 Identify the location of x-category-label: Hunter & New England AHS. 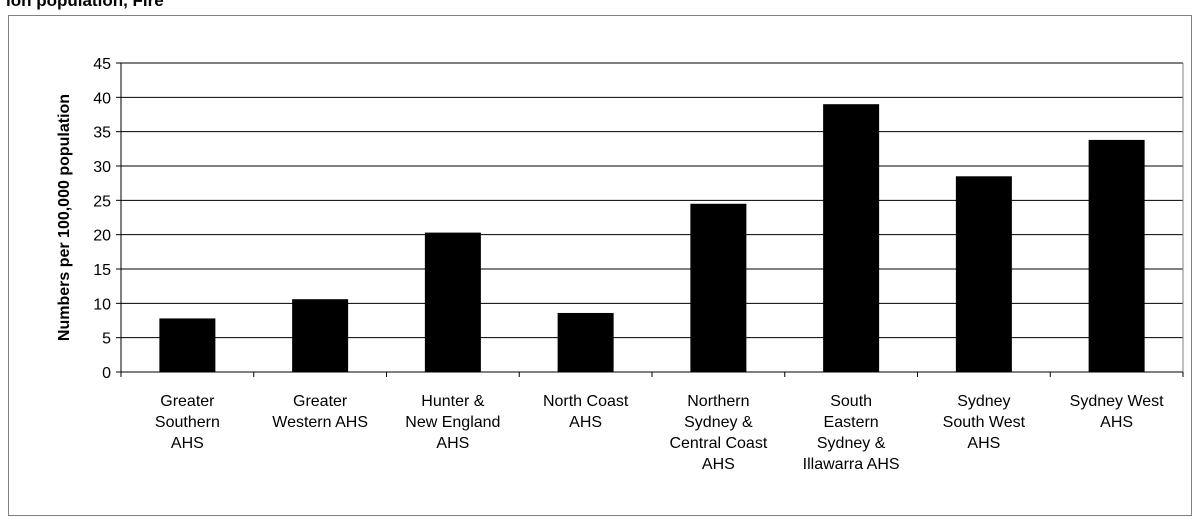
(452, 422).